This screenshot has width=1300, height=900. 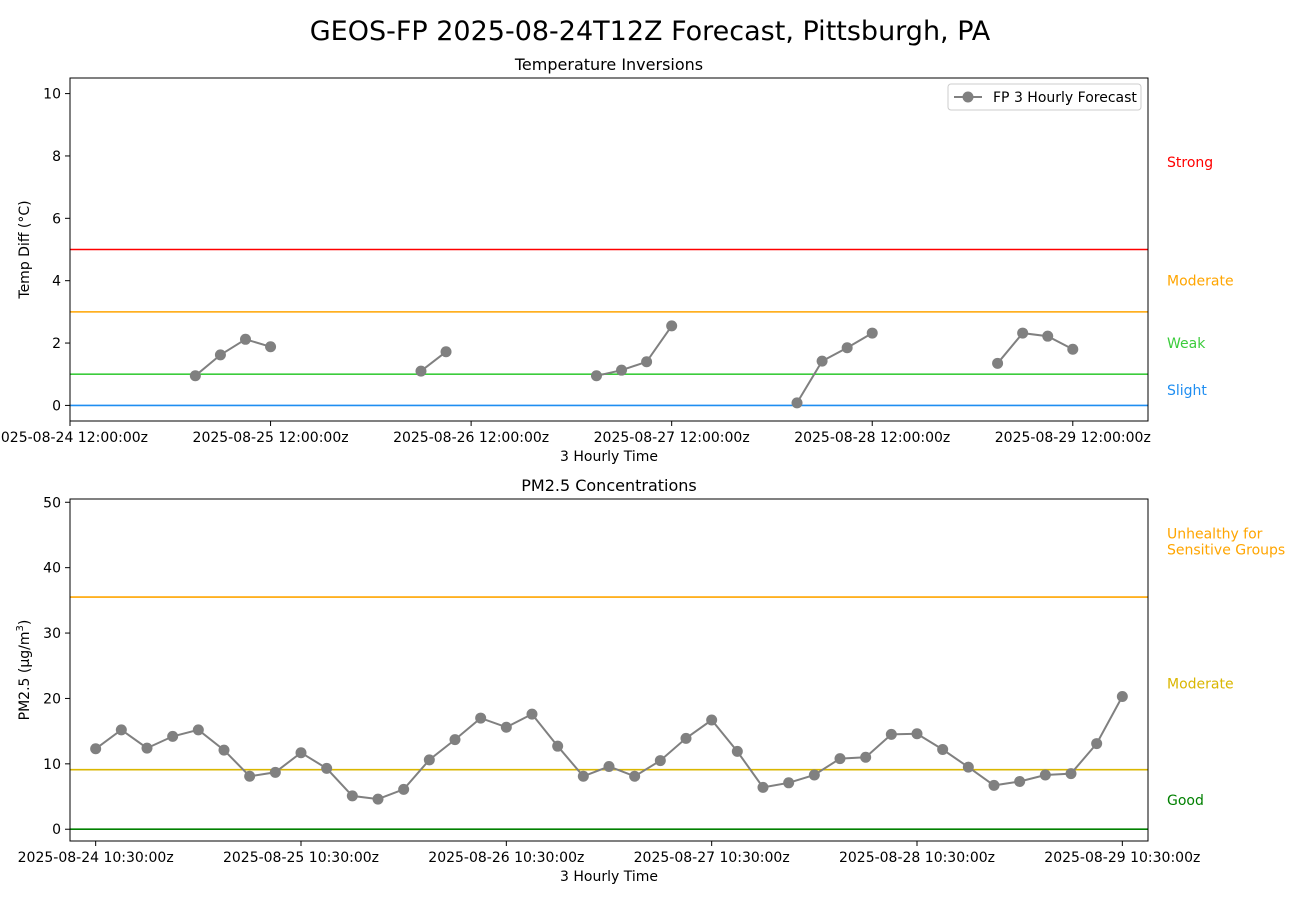 What do you see at coordinates (608, 64) in the screenshot?
I see `panel-title: Temperature Inversions` at bounding box center [608, 64].